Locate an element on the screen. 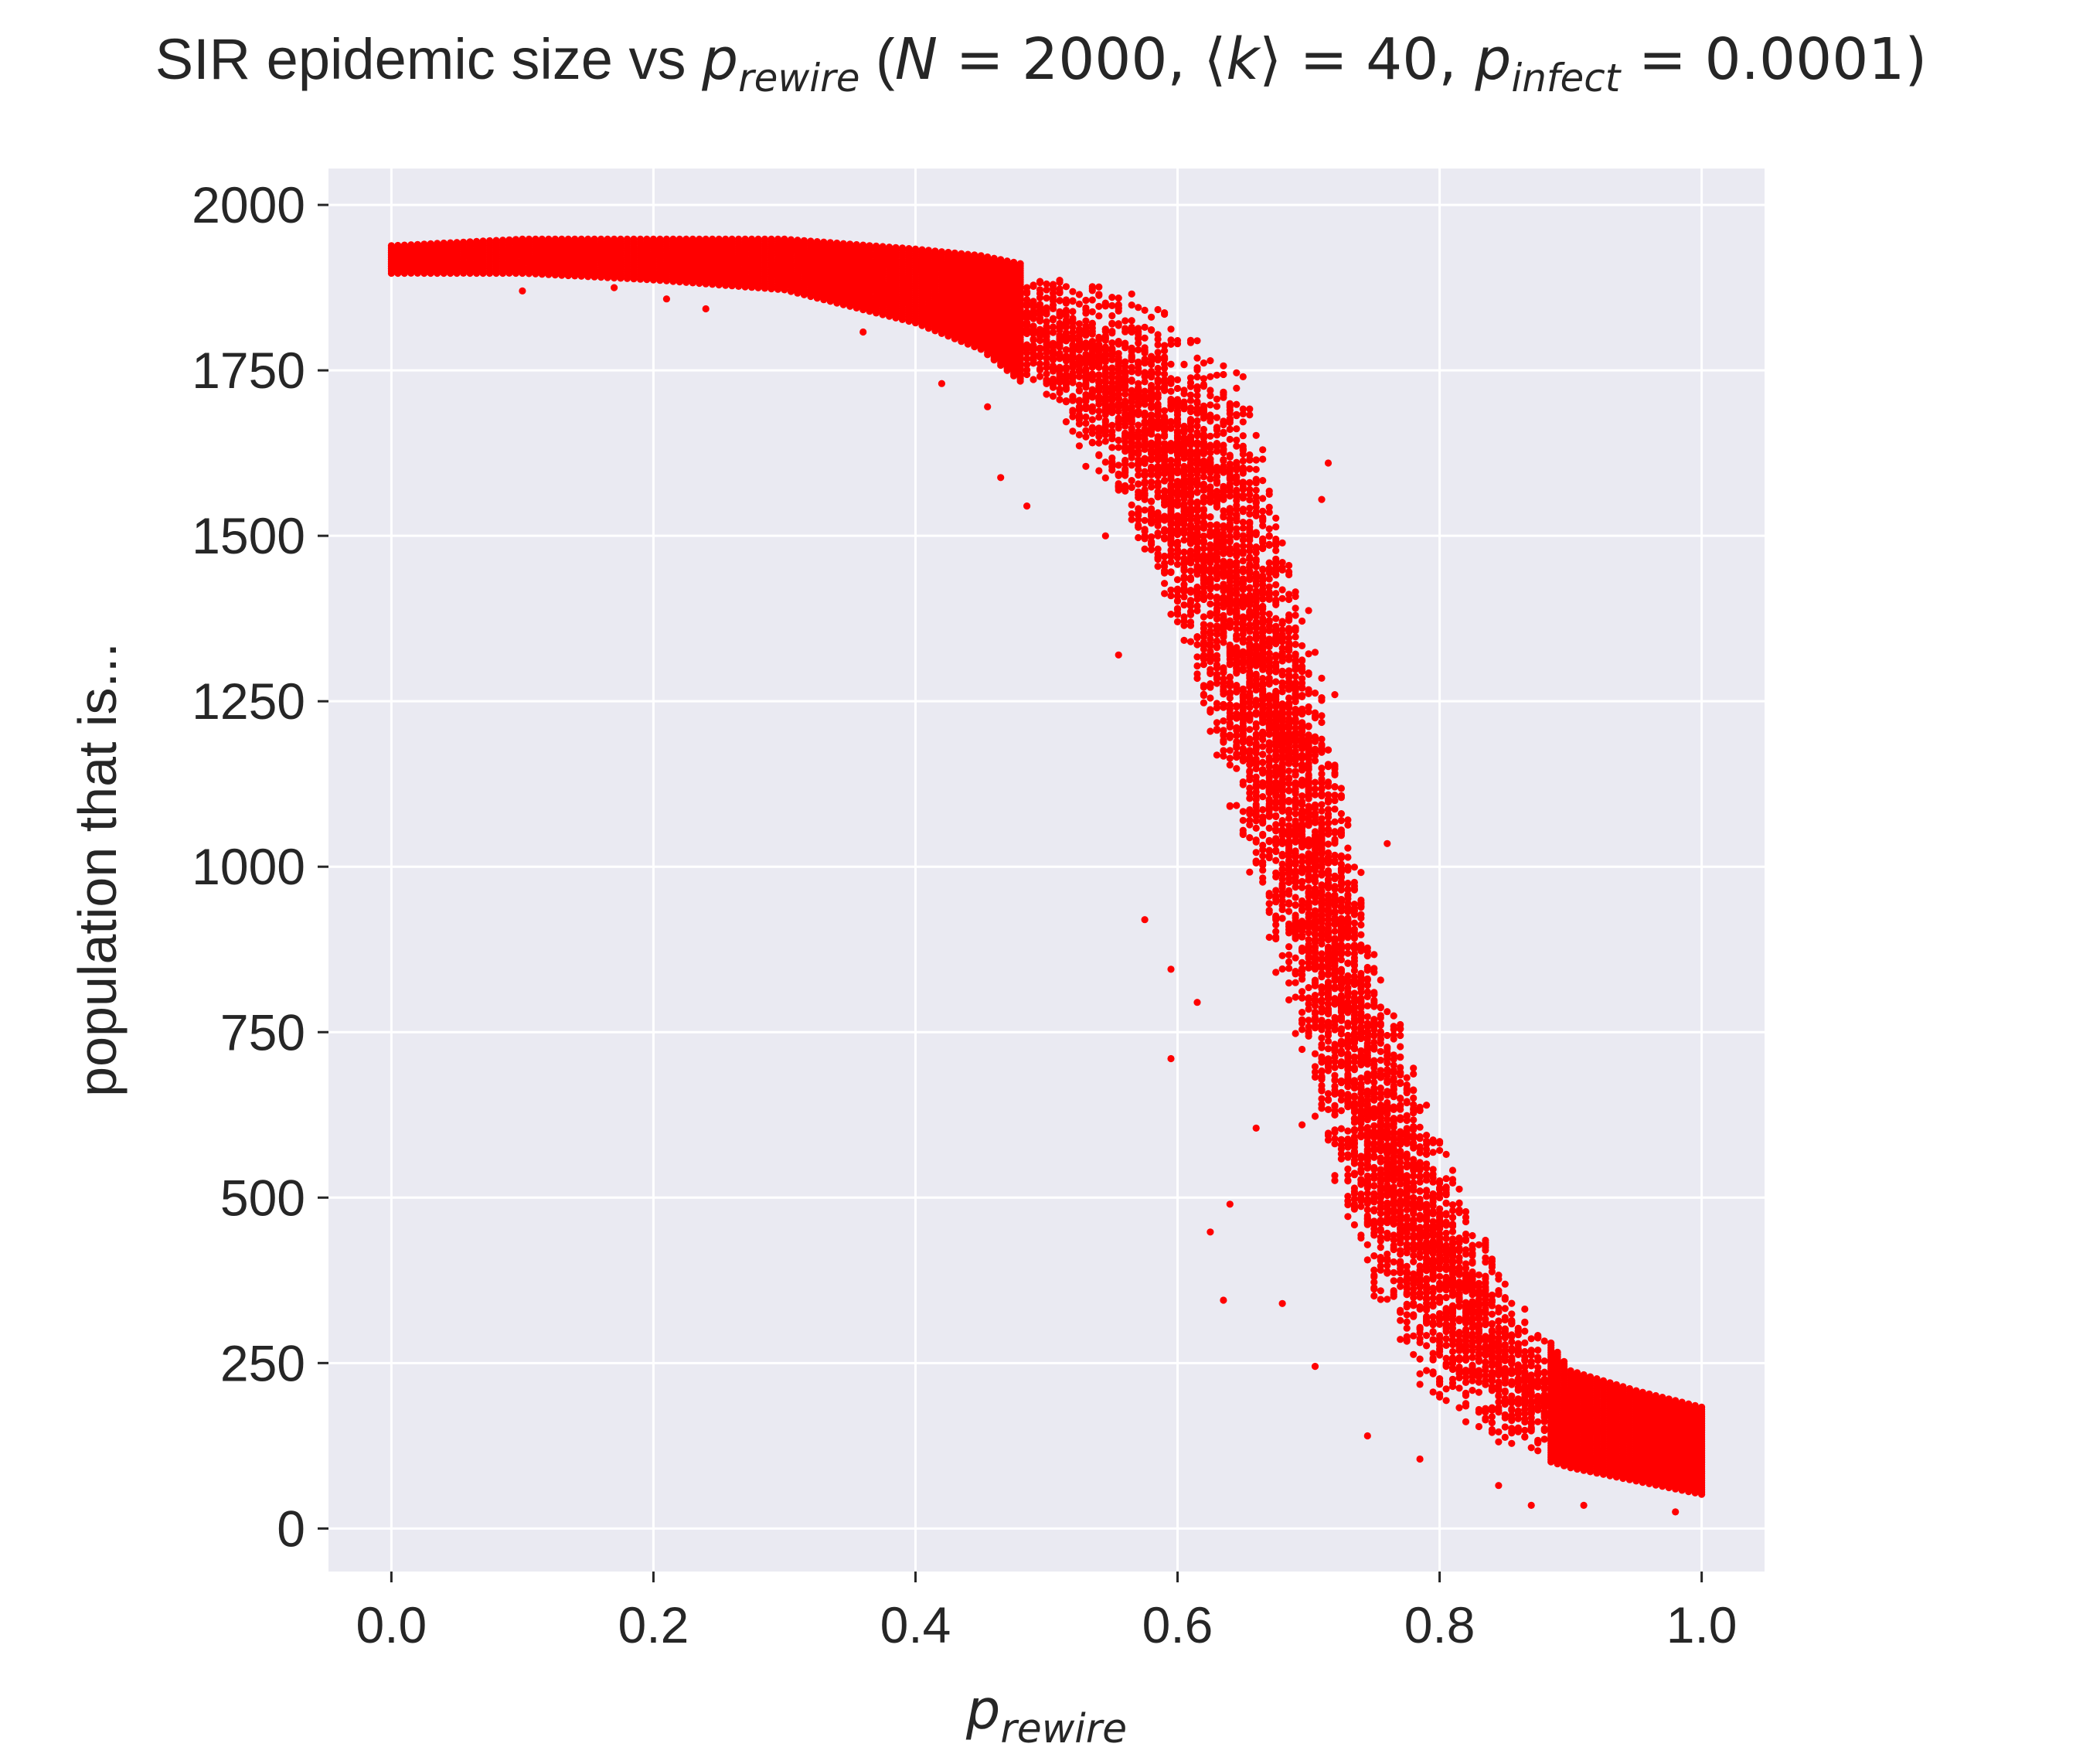  y-tick-label: 0 is located at coordinates (291, 1529).